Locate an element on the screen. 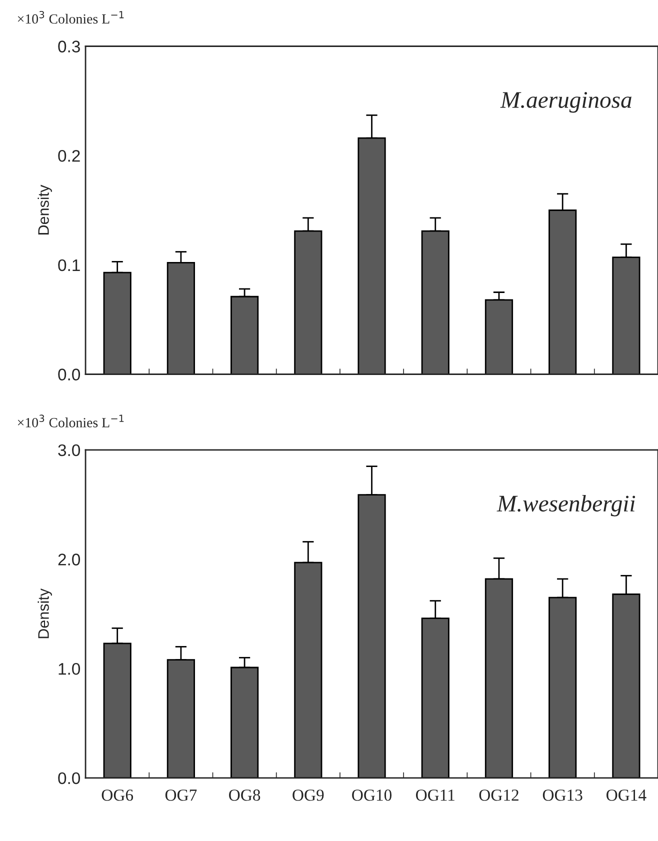 The image size is (658, 841). text: M.wesenbergii is located at coordinates (566, 505).